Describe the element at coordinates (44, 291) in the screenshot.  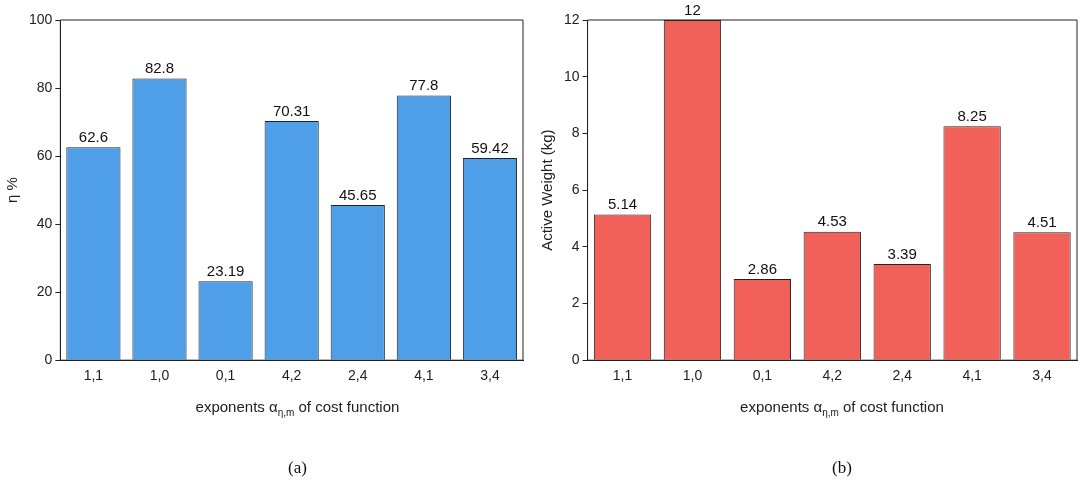
I see `y-tick-label: 20` at that location.